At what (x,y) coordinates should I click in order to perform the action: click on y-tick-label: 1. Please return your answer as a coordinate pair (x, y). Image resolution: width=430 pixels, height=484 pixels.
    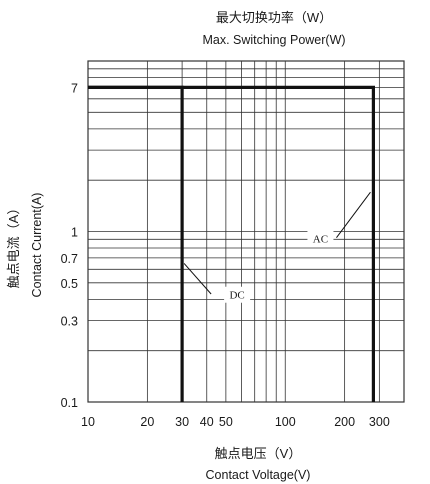
    Looking at the image, I should click on (74, 233).